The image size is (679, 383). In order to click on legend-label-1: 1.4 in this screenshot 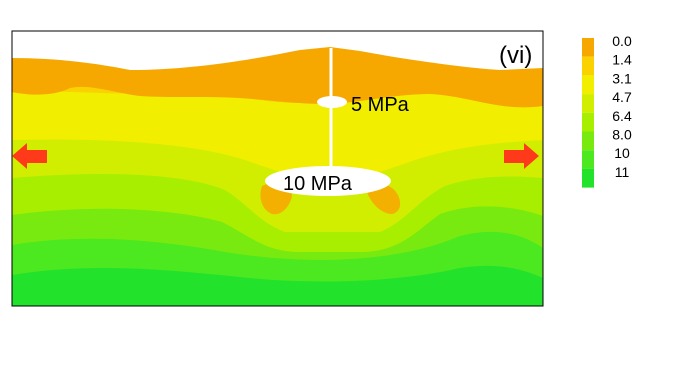, I will do `click(622, 60)`.